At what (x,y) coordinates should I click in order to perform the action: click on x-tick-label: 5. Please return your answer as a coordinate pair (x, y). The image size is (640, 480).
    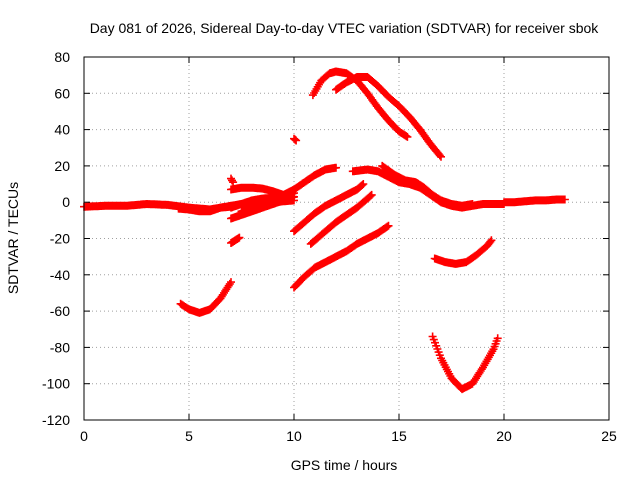
    Looking at the image, I should click on (189, 436).